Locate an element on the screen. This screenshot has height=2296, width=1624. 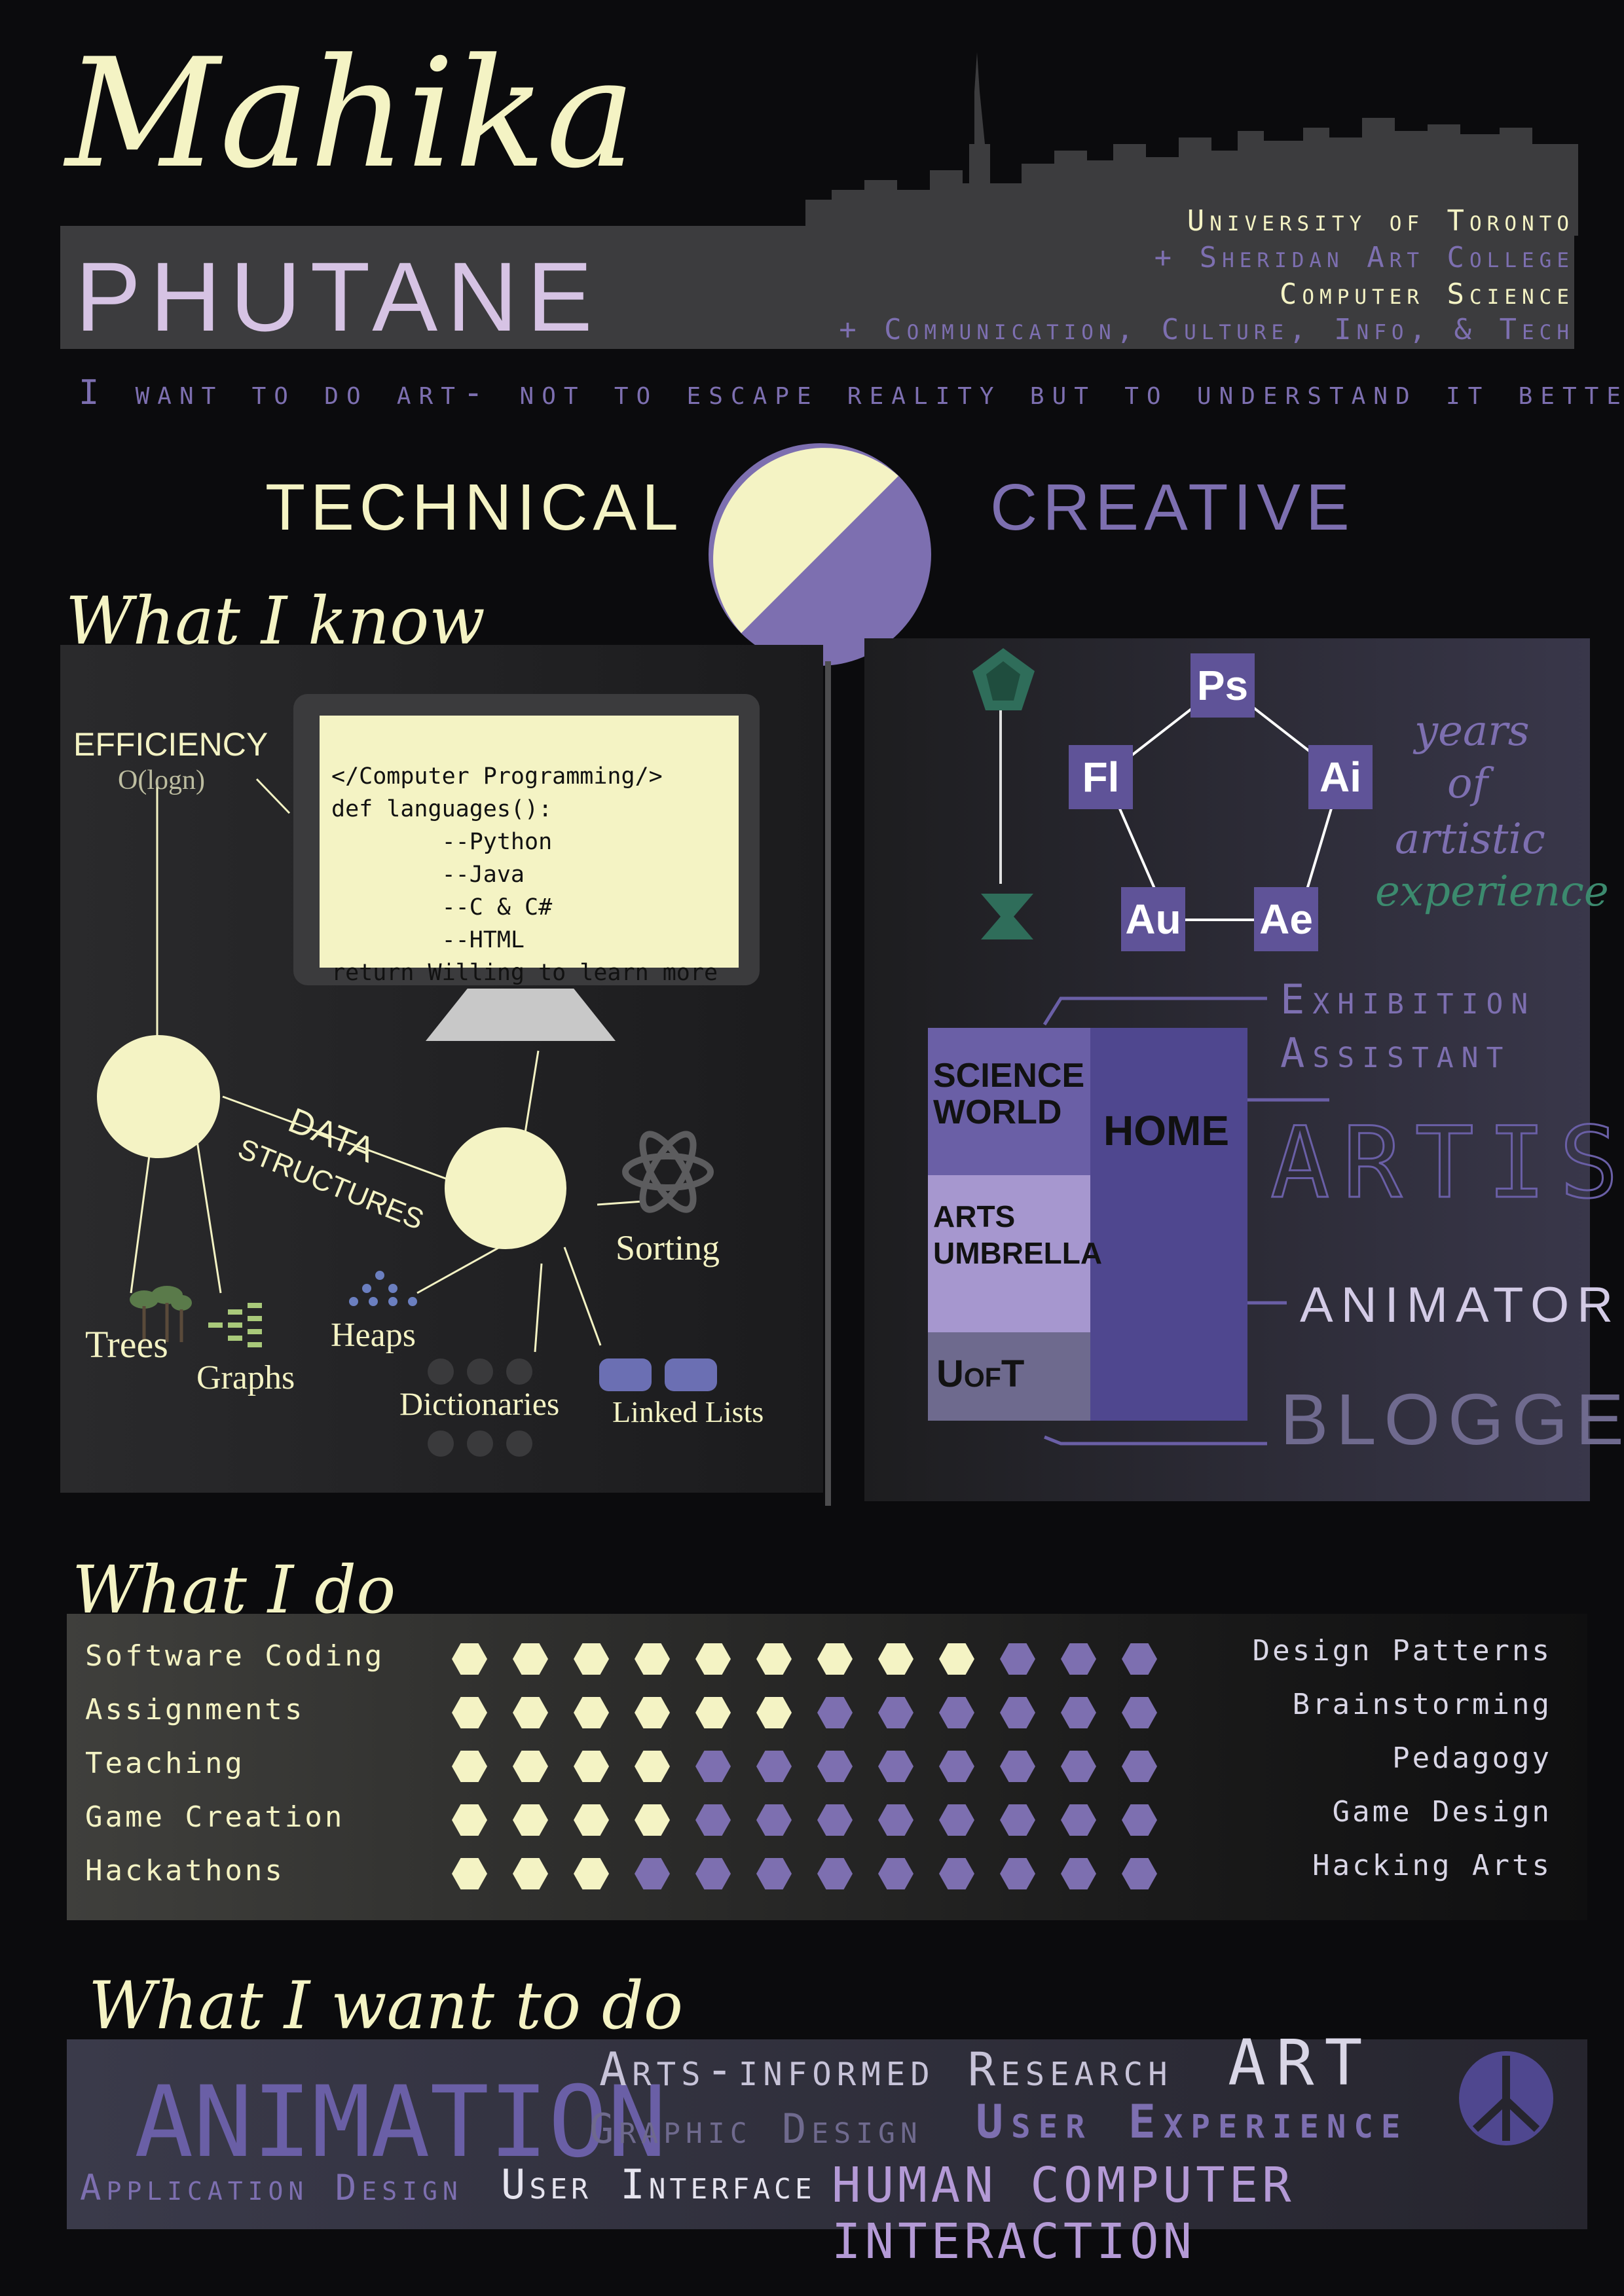
center-divider is located at coordinates (828, 1083).